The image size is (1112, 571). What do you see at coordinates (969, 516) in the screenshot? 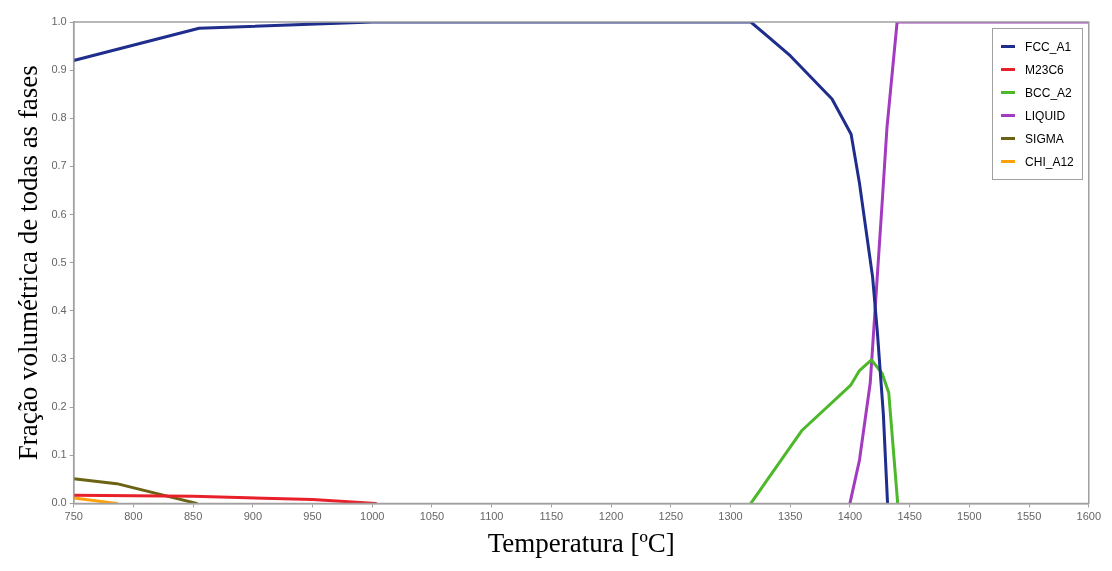
I see `x-tick-label: 1500` at bounding box center [969, 516].